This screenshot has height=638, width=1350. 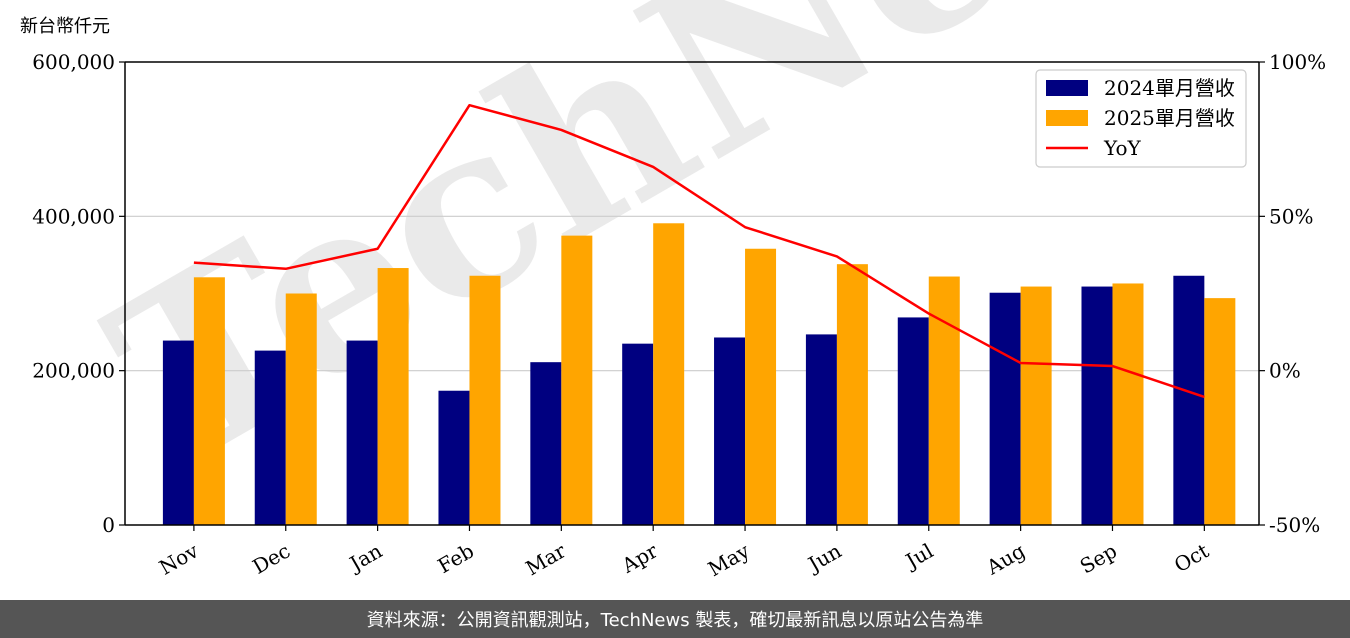 What do you see at coordinates (918, 556) in the screenshot?
I see `x-tick-label-jul: Jul` at bounding box center [918, 556].